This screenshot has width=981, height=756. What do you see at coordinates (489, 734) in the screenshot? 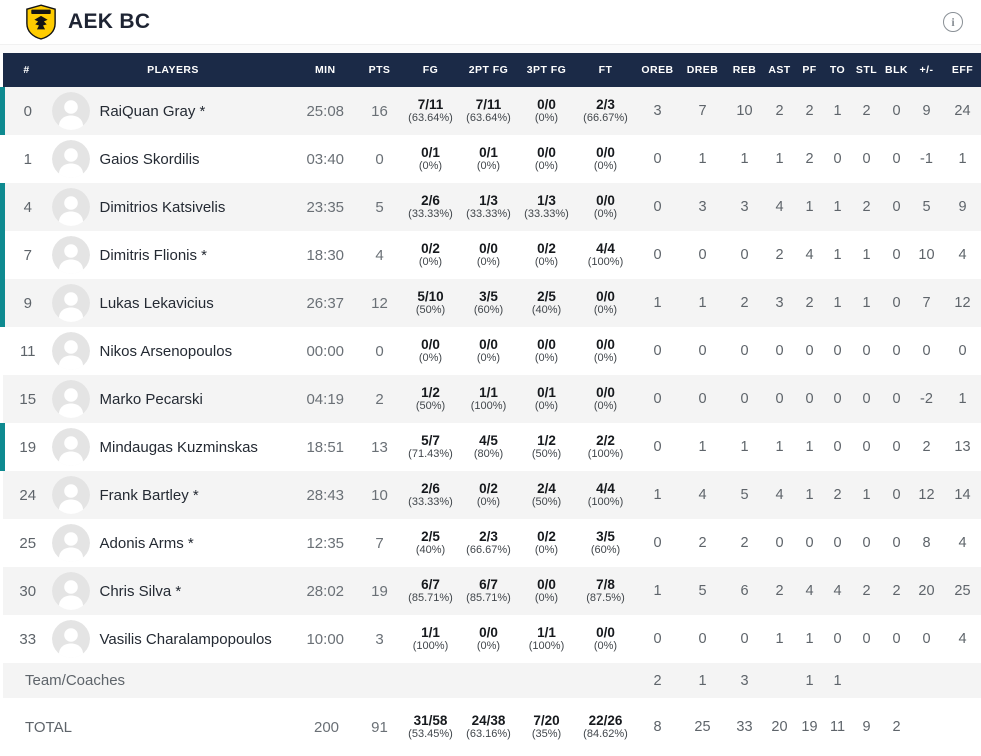
I see `fg2-cell-percentage: (63.16%)` at bounding box center [489, 734].